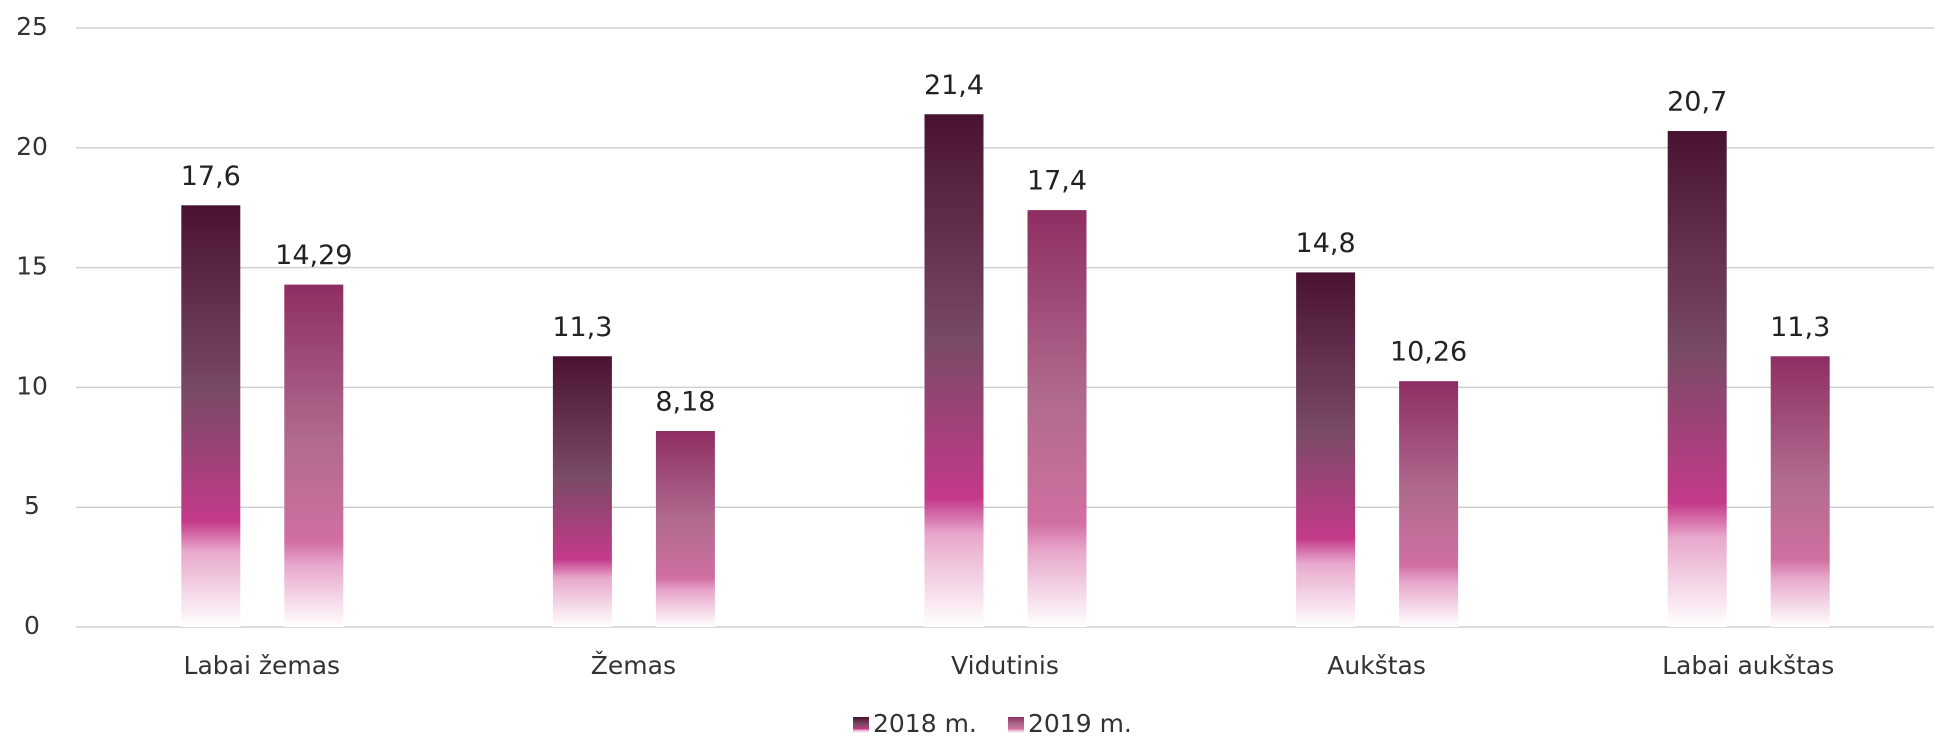 The height and width of the screenshot is (739, 1934). Describe the element at coordinates (1428, 352) in the screenshot. I see `value-label: 10,26` at that location.